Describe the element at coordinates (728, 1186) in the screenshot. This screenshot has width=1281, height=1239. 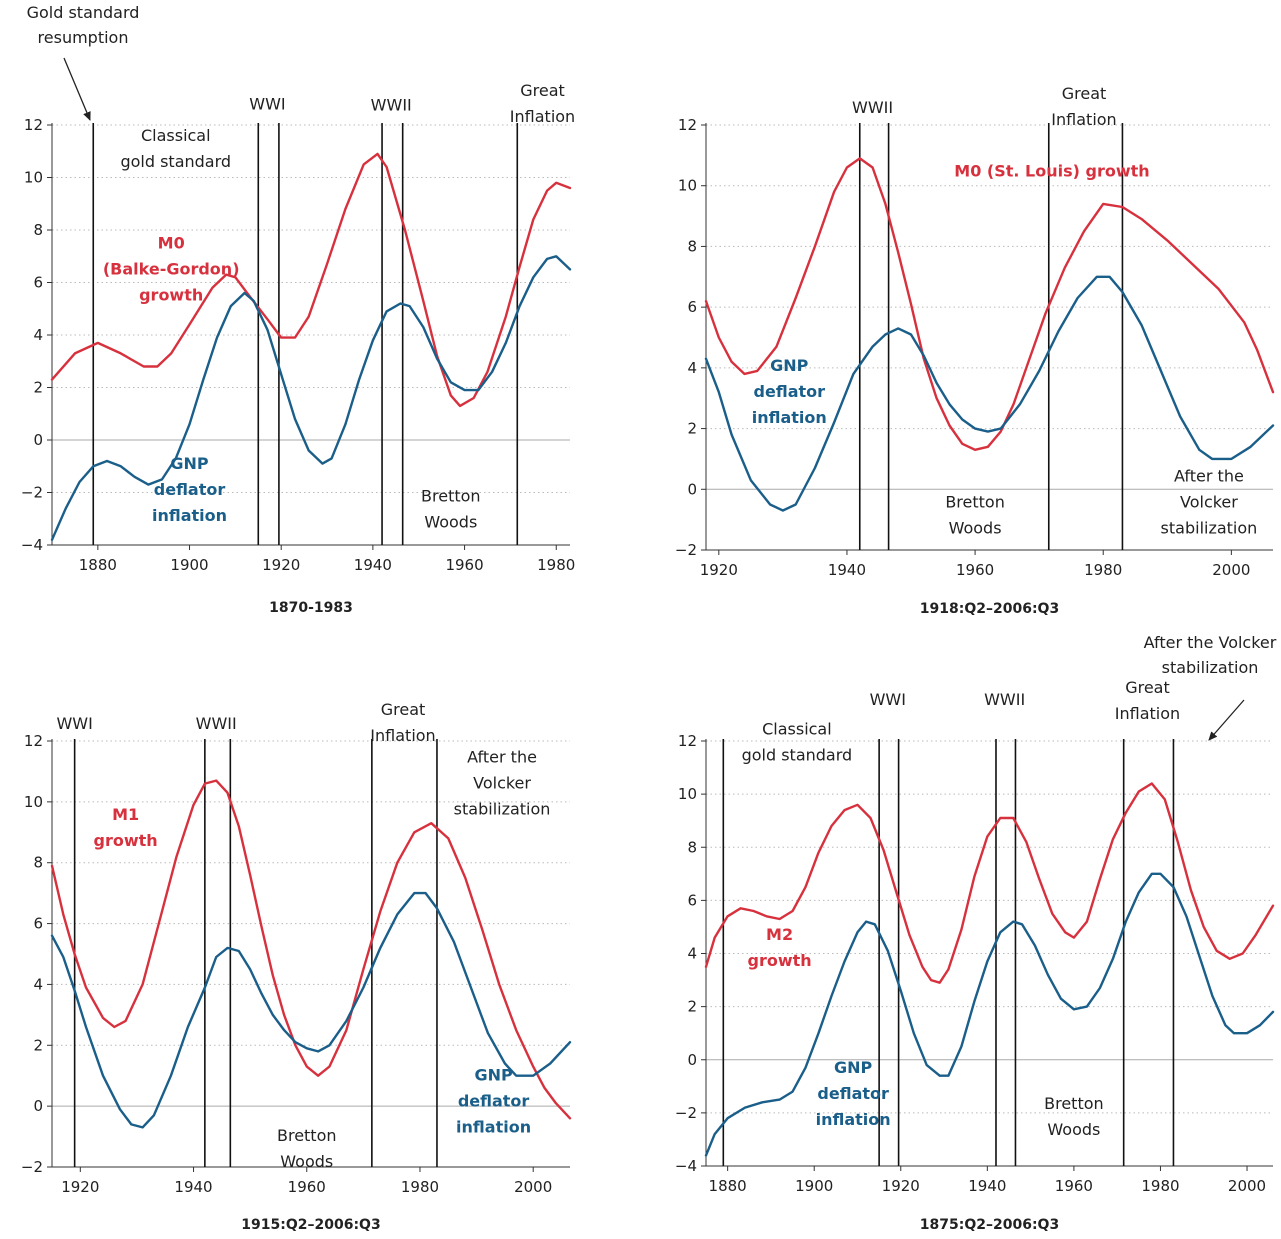
I see `x-tick-label: 1880` at that location.